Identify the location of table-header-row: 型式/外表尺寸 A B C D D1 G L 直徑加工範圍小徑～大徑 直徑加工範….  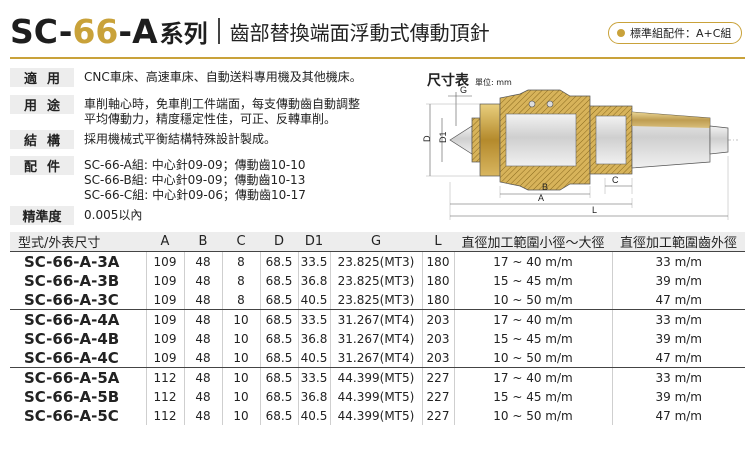
(377, 242).